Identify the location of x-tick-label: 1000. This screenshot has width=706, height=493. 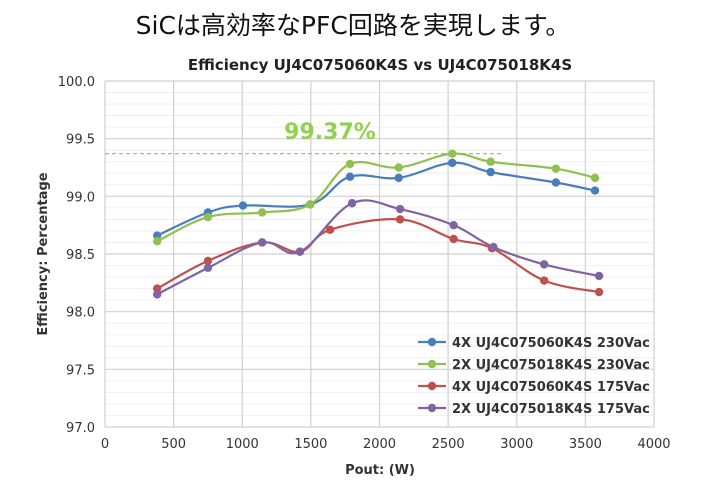
(242, 444).